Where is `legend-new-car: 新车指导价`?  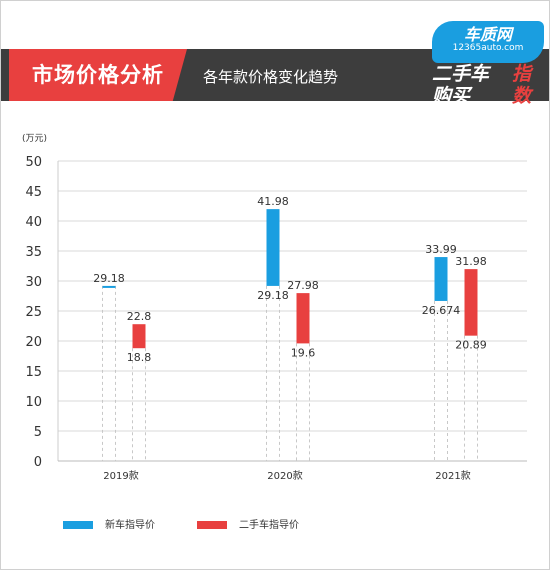
legend-new-car: 新车指导价 is located at coordinates (109, 526).